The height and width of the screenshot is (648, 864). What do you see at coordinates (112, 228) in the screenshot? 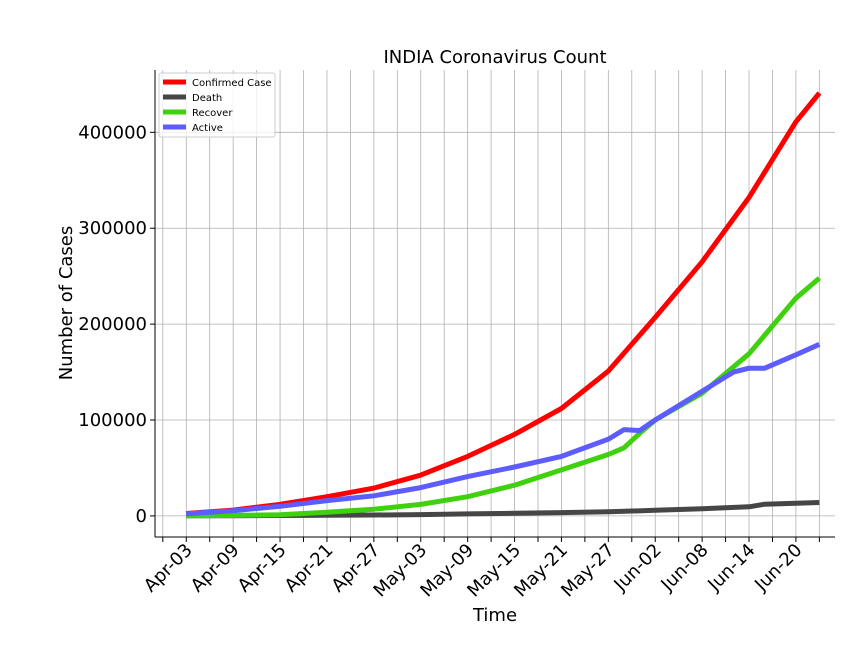
I see `y-tick-label: 300000` at bounding box center [112, 228].